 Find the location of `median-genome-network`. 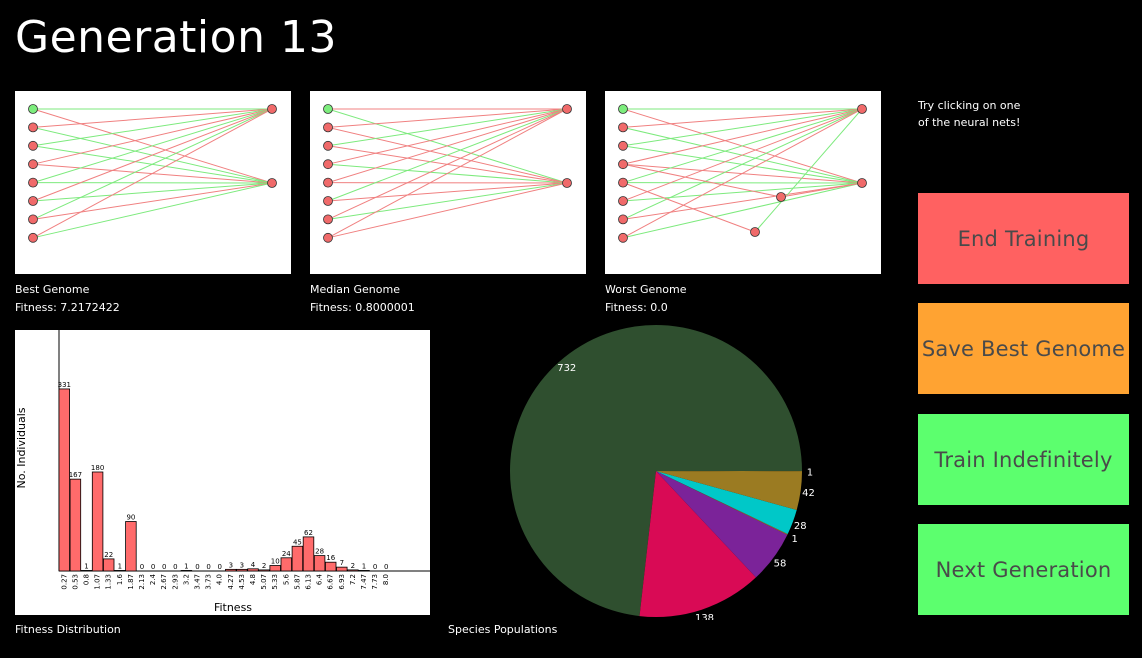

median-genome-network is located at coordinates (448, 182).